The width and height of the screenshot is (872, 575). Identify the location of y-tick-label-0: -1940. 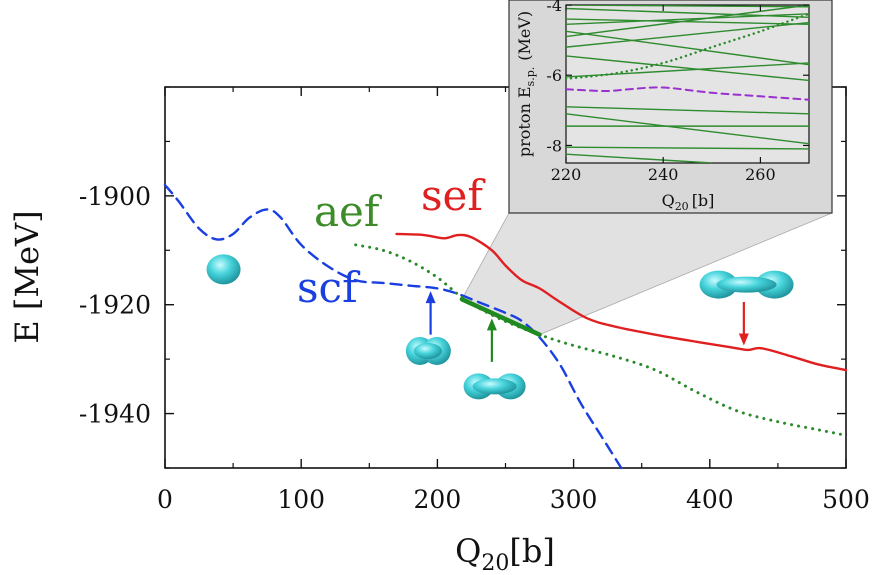
(115, 414).